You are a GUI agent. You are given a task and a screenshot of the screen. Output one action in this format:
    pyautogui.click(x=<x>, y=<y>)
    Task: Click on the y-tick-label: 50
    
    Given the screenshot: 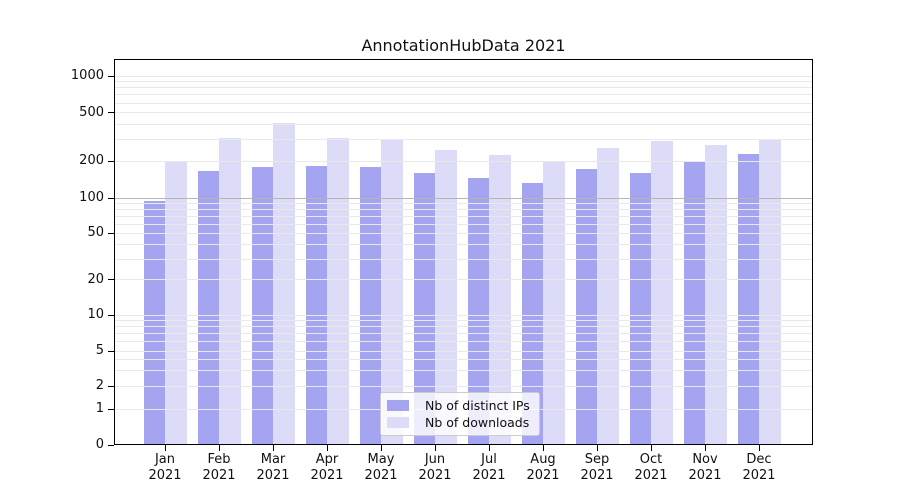 What is the action you would take?
    pyautogui.click(x=95, y=233)
    